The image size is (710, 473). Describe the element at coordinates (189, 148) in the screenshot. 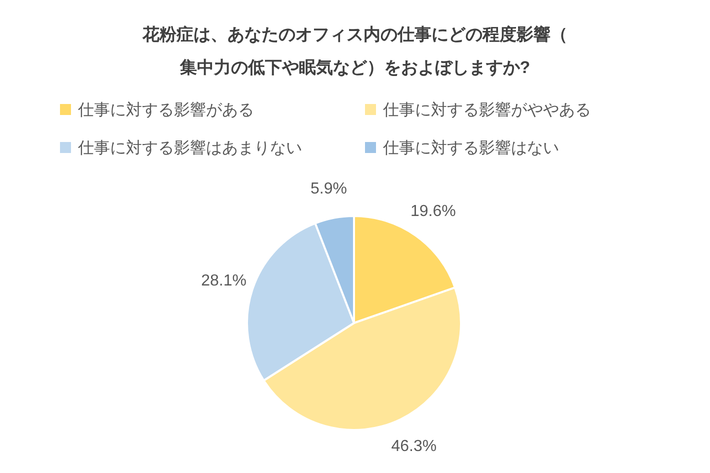

I see `legend-label: 仕事に対する影響はあまりない` at that location.